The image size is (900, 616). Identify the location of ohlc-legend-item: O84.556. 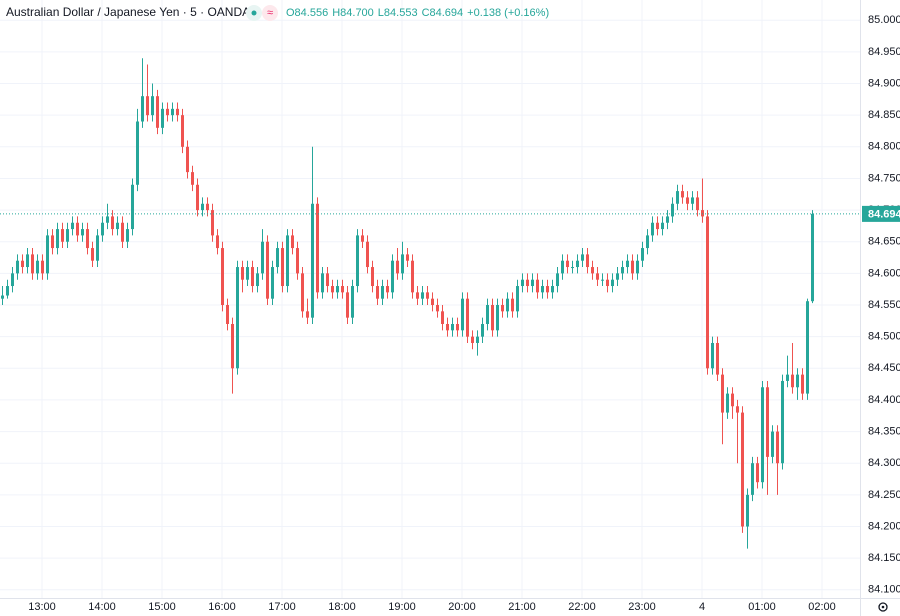
(307, 13).